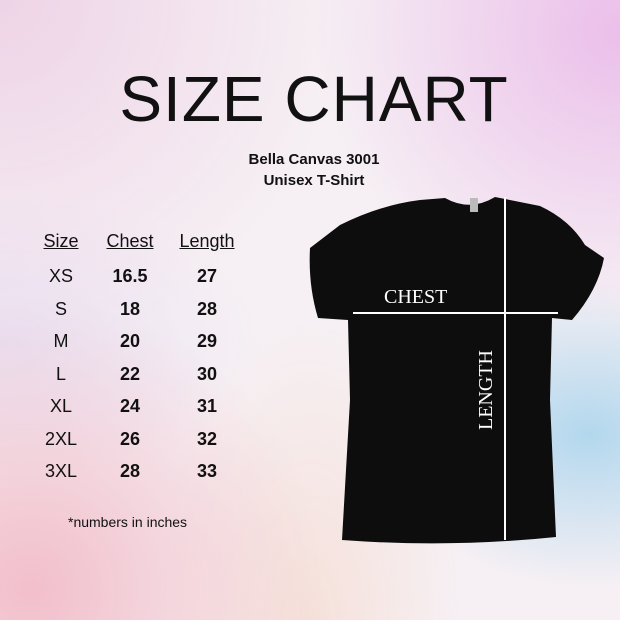 Image resolution: width=620 pixels, height=620 pixels. Describe the element at coordinates (314, 180) in the screenshot. I see `product-type: Unisex T-Shirt` at that location.